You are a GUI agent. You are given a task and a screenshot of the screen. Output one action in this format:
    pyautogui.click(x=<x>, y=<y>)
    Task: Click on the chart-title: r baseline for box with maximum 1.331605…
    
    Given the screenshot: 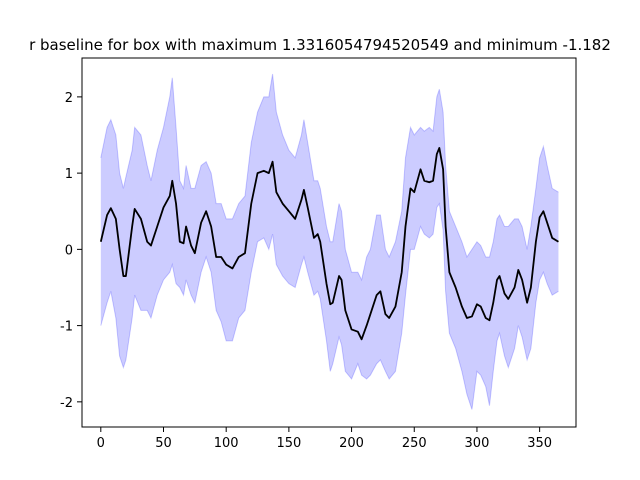 What is the action you would take?
    pyautogui.click(x=320, y=45)
    